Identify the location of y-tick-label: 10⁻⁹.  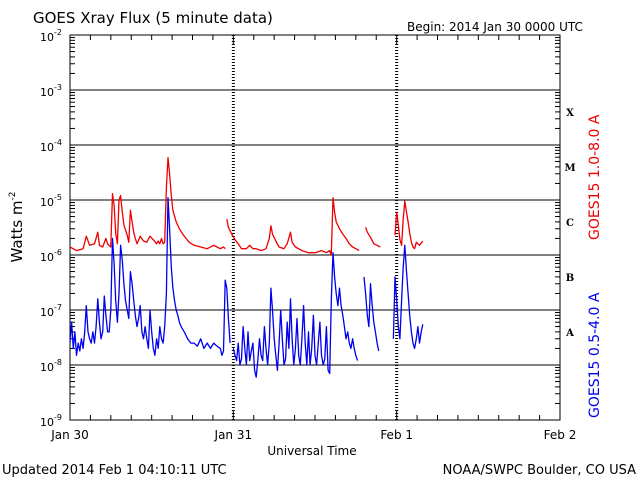
(51, 421).